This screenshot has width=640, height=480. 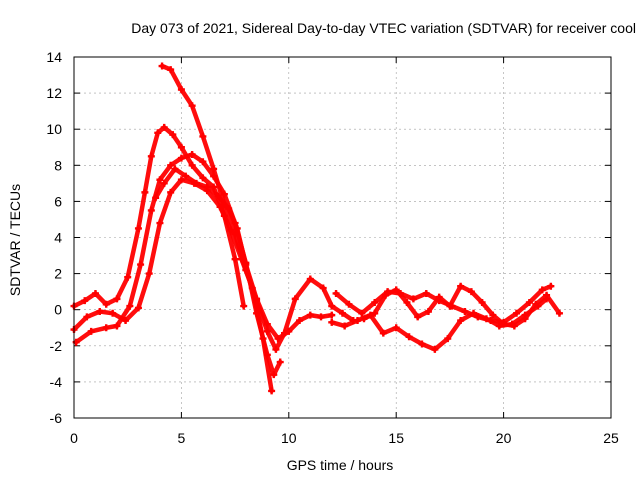 I want to click on y-axis-label: SDTVAR / TECUs, so click(x=15, y=240).